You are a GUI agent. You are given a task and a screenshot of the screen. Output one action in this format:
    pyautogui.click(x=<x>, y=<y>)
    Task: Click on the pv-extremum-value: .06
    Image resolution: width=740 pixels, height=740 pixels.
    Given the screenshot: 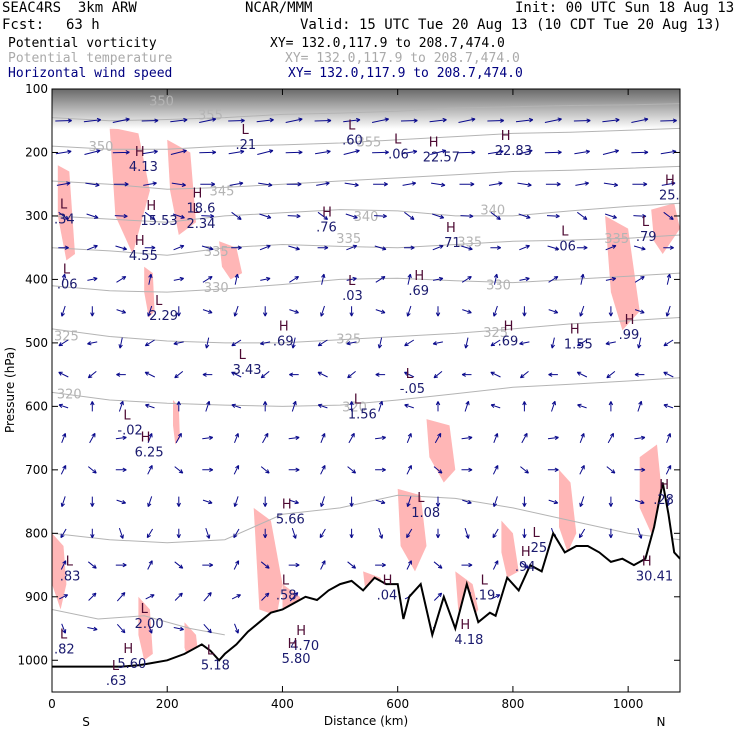 What is the action you would take?
    pyautogui.click(x=67, y=284)
    